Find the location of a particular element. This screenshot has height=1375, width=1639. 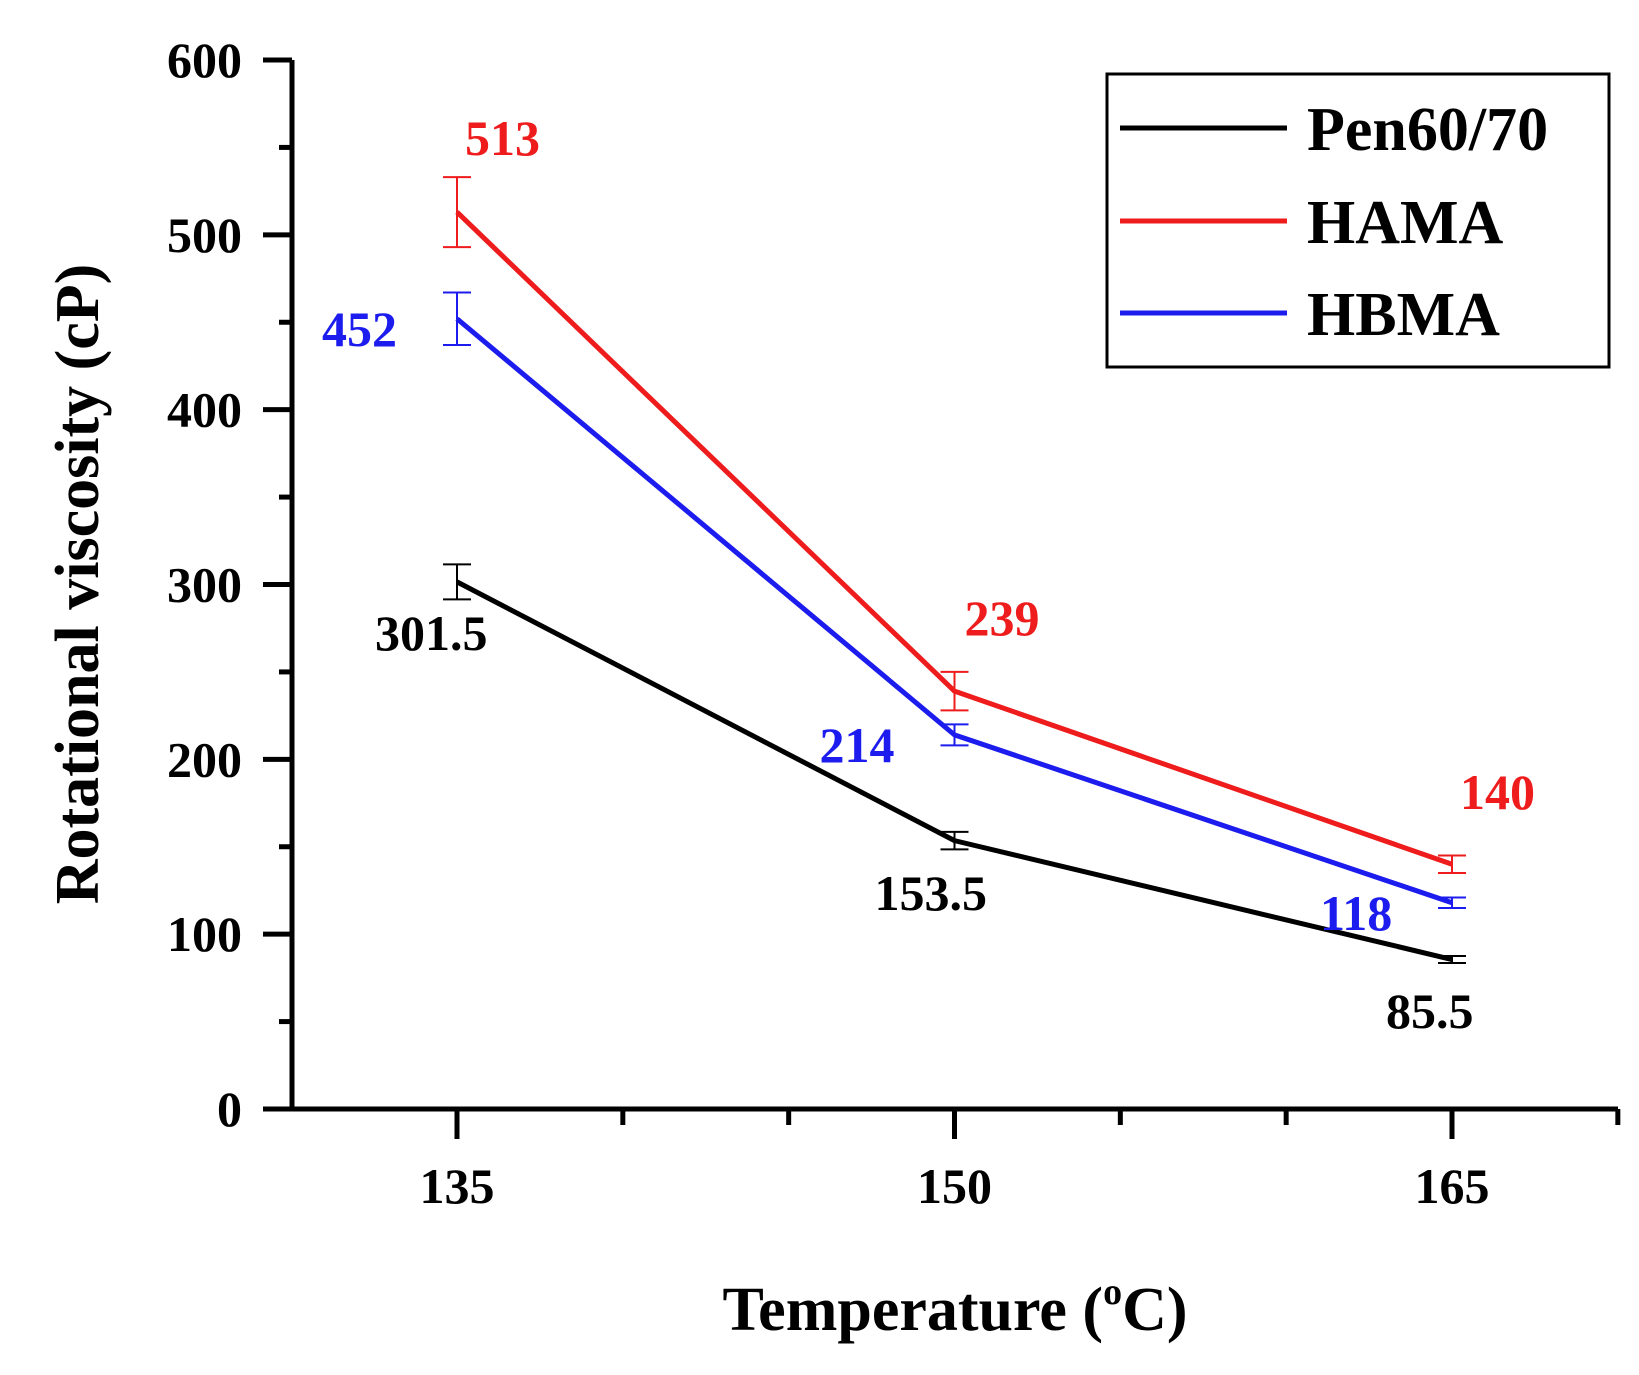

data-label-hama: 140 is located at coordinates (1497, 792).